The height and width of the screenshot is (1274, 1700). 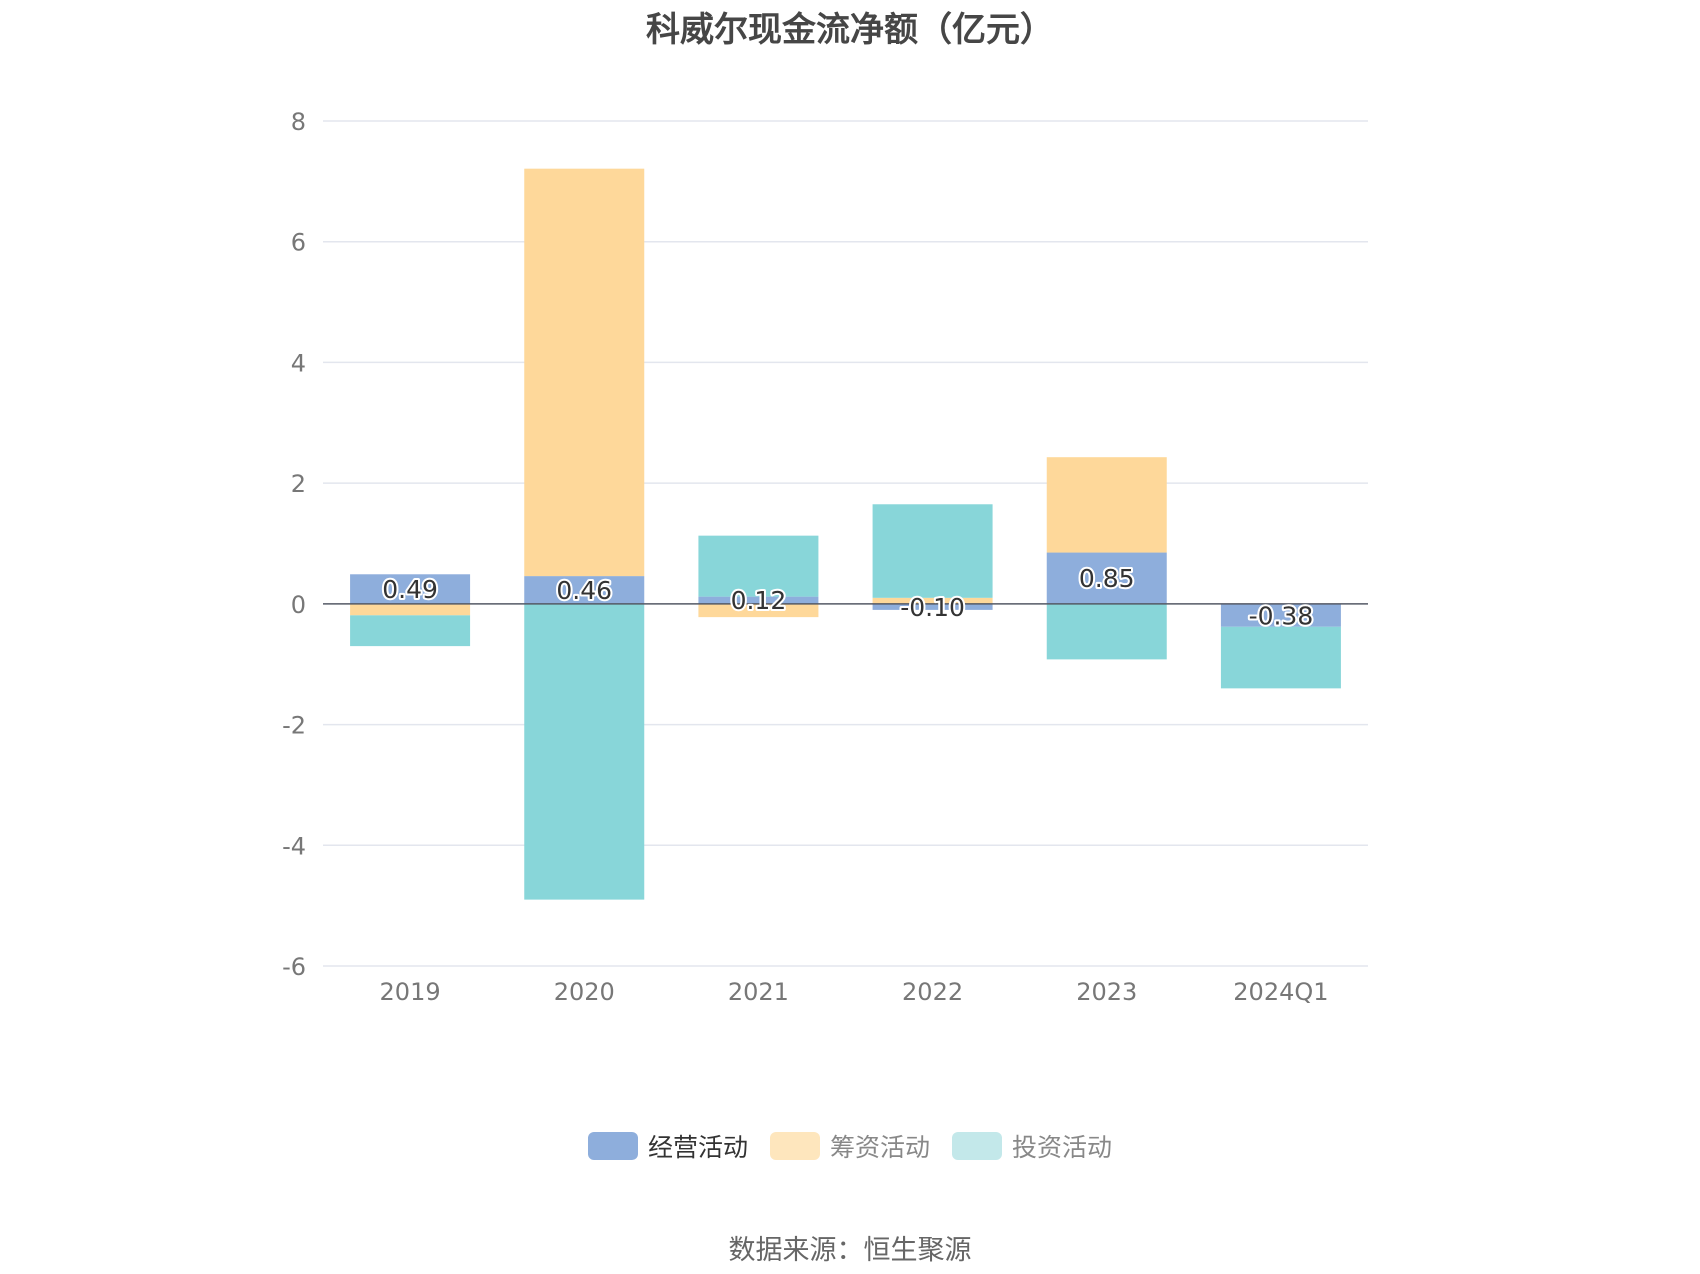 I want to click on data-label: 0.85, so click(x=1107, y=578).